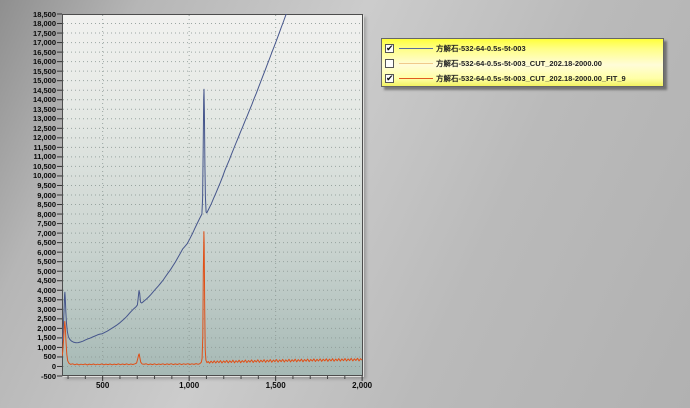  Describe the element at coordinates (46, 309) in the screenshot. I see `y-tick-label: 3,000` at that location.